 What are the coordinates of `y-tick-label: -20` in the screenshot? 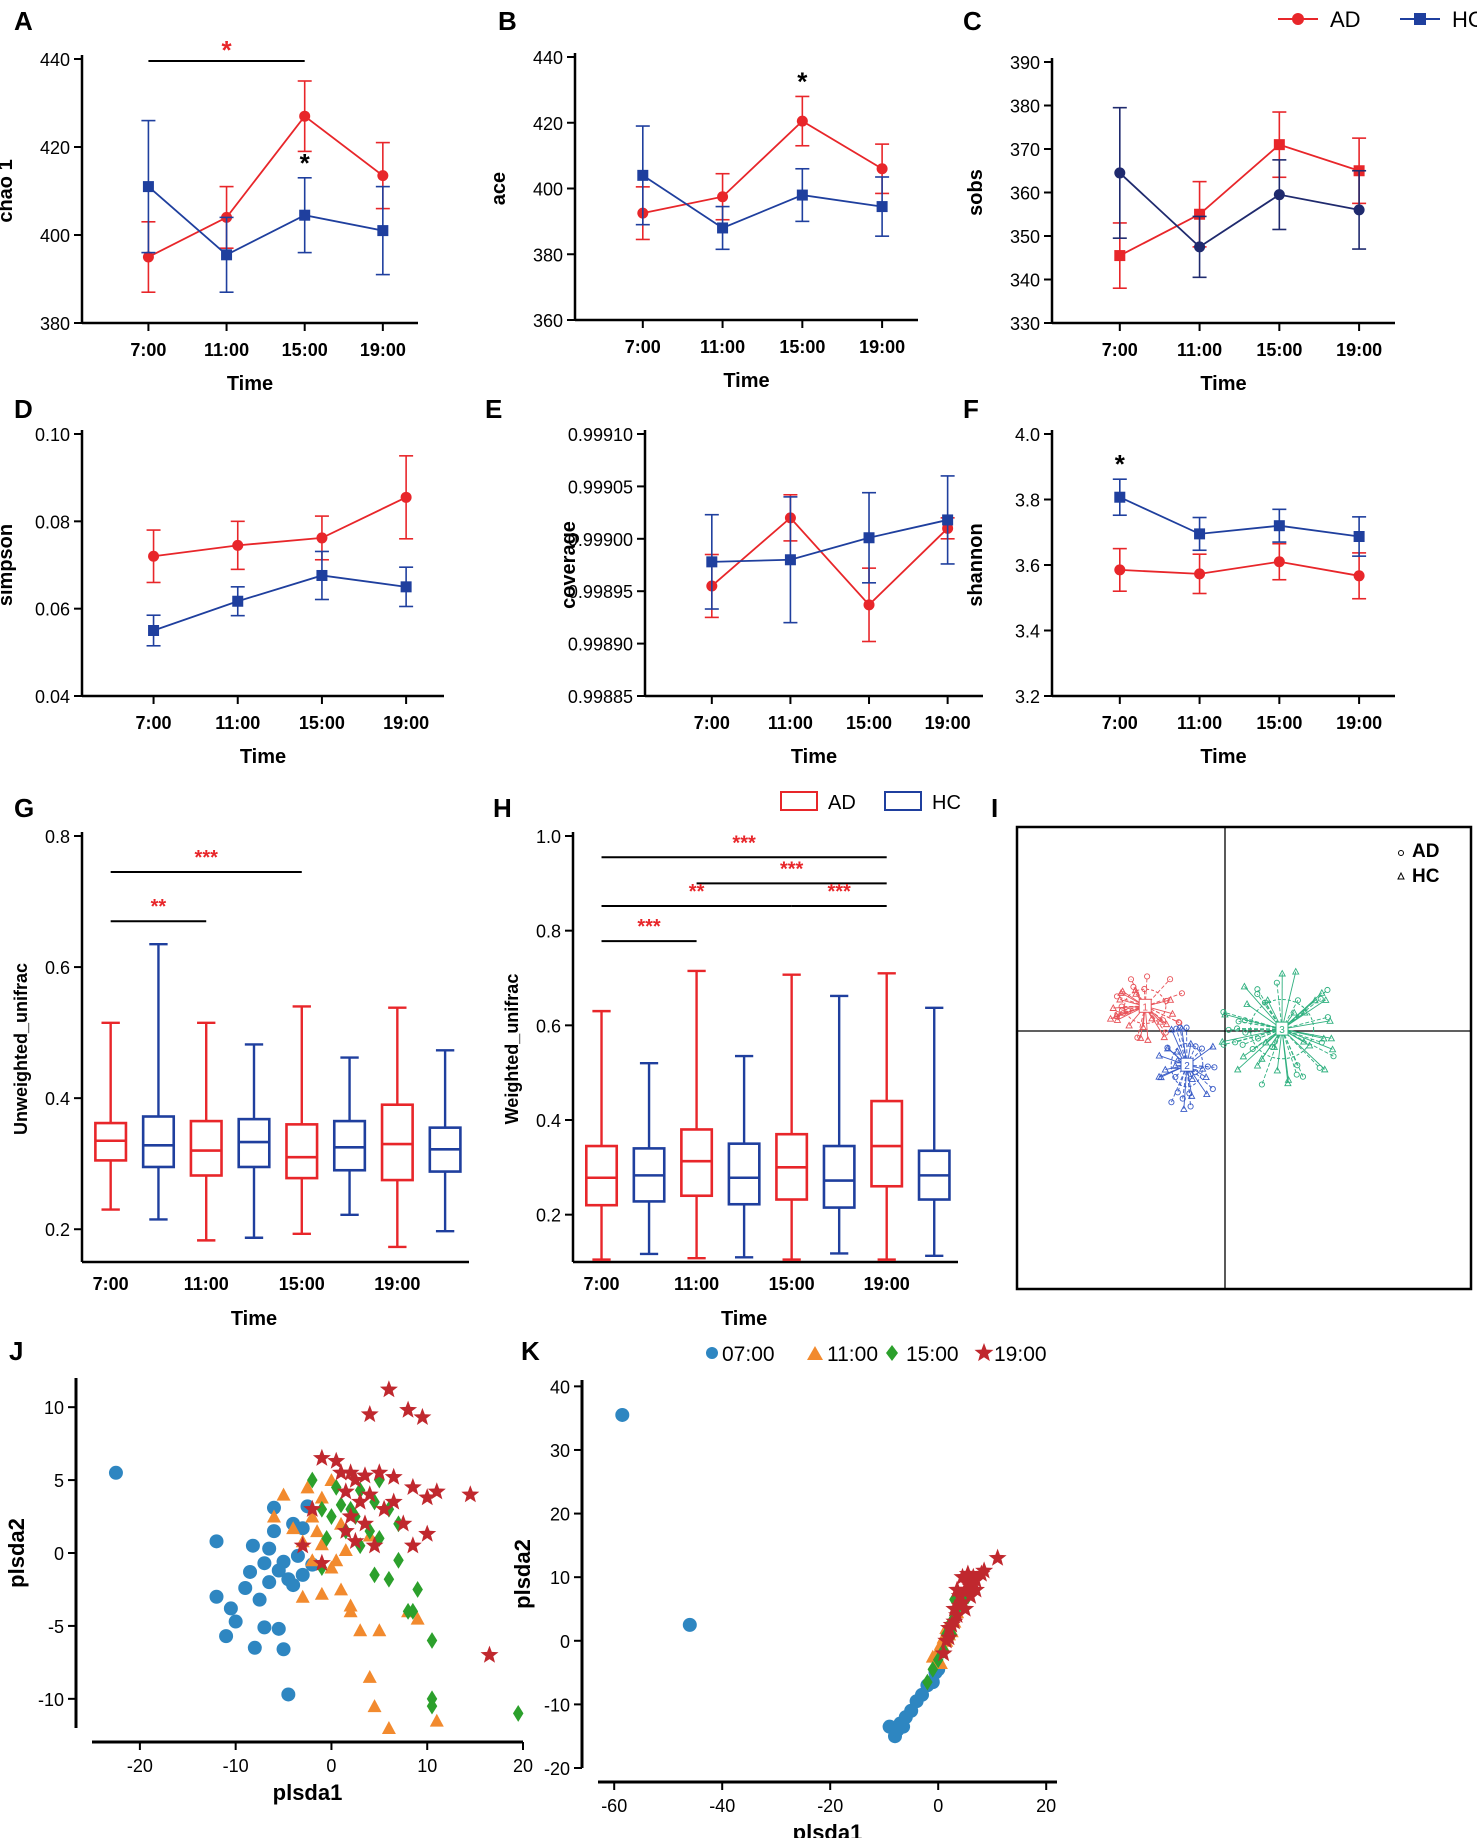 It's located at (557, 1769).